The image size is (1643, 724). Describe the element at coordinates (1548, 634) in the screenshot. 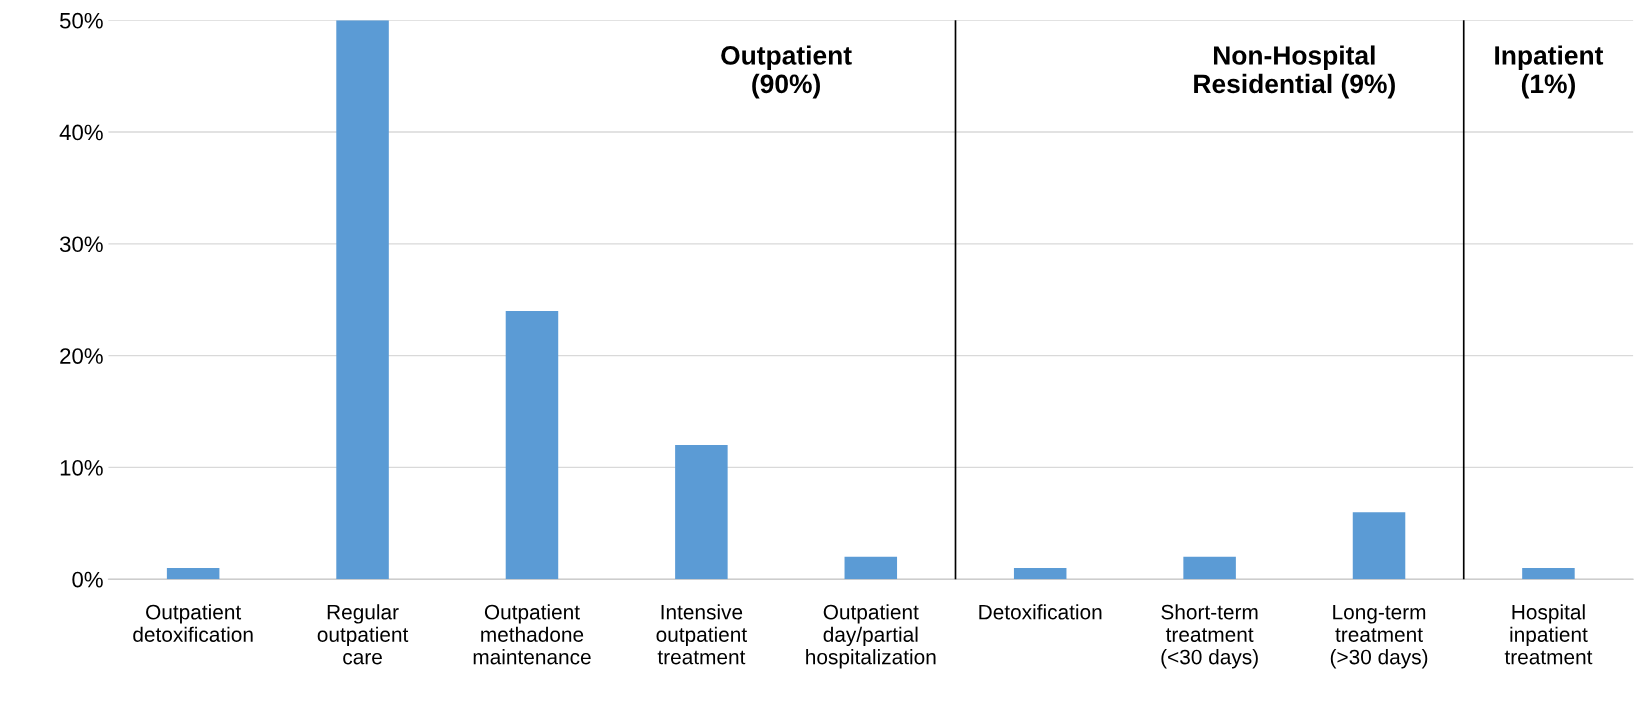

I see `x-tick-label: Hospital inpatient treatment` at that location.